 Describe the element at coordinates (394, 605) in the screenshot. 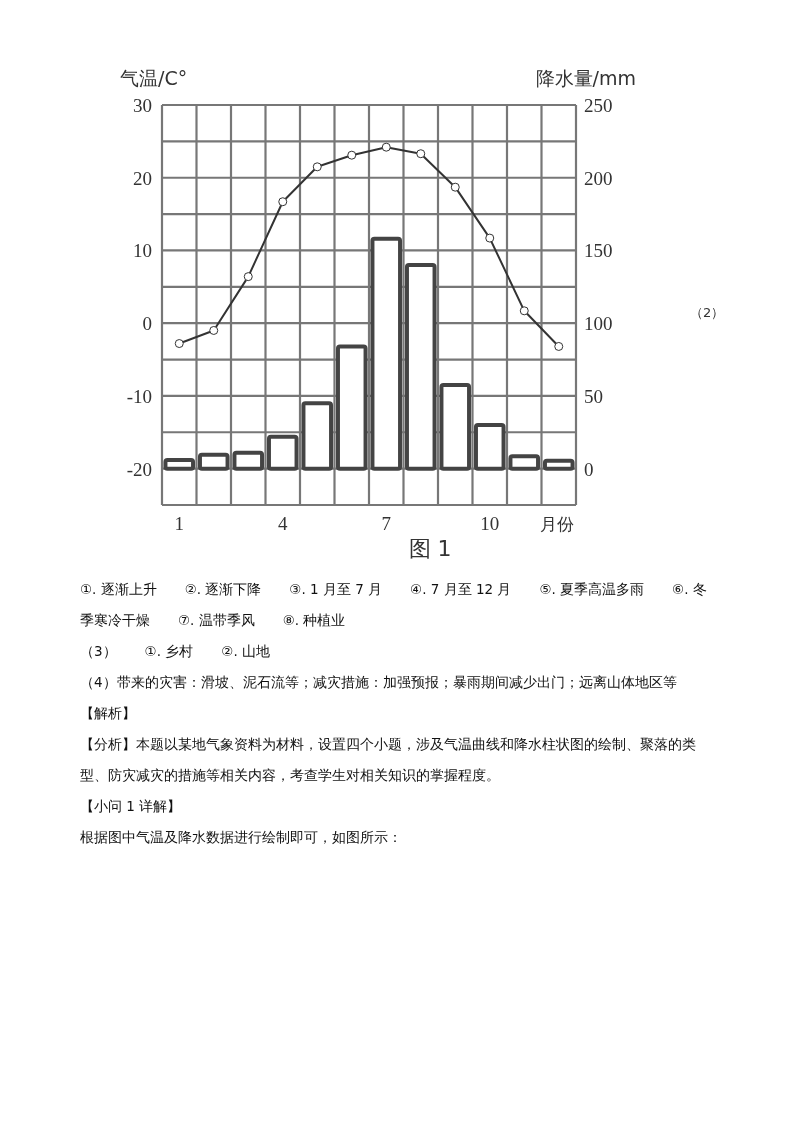

I see `text: ①. 逐渐上升 ②. 逐渐下降 ③. 1 月至 7 月 ④. 7 月至 12 月 ⑤. 夏季高温多雨 ⑥. 冬季寒冷干燥 ⑦. 温带季风 ⑧. 种植业` at that location.